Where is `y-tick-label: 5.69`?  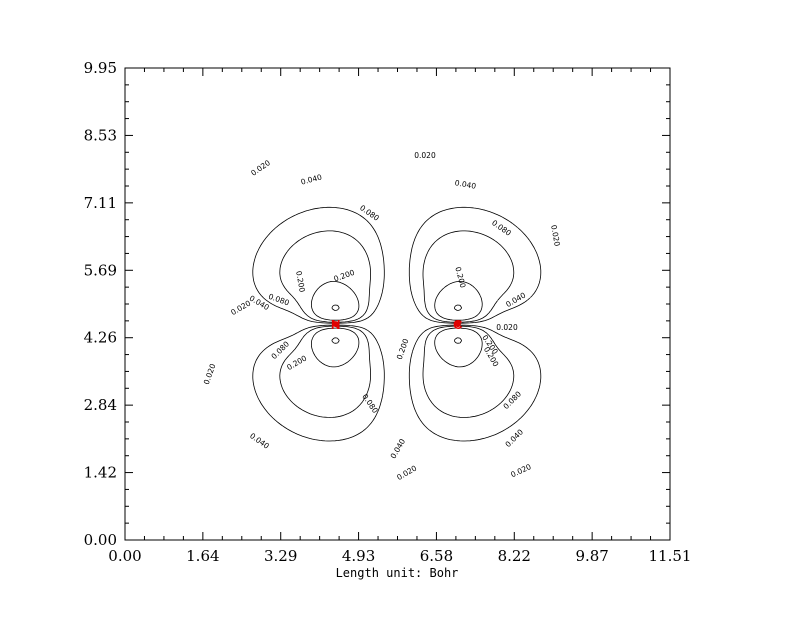
y-tick-label: 5.69 is located at coordinates (100, 270).